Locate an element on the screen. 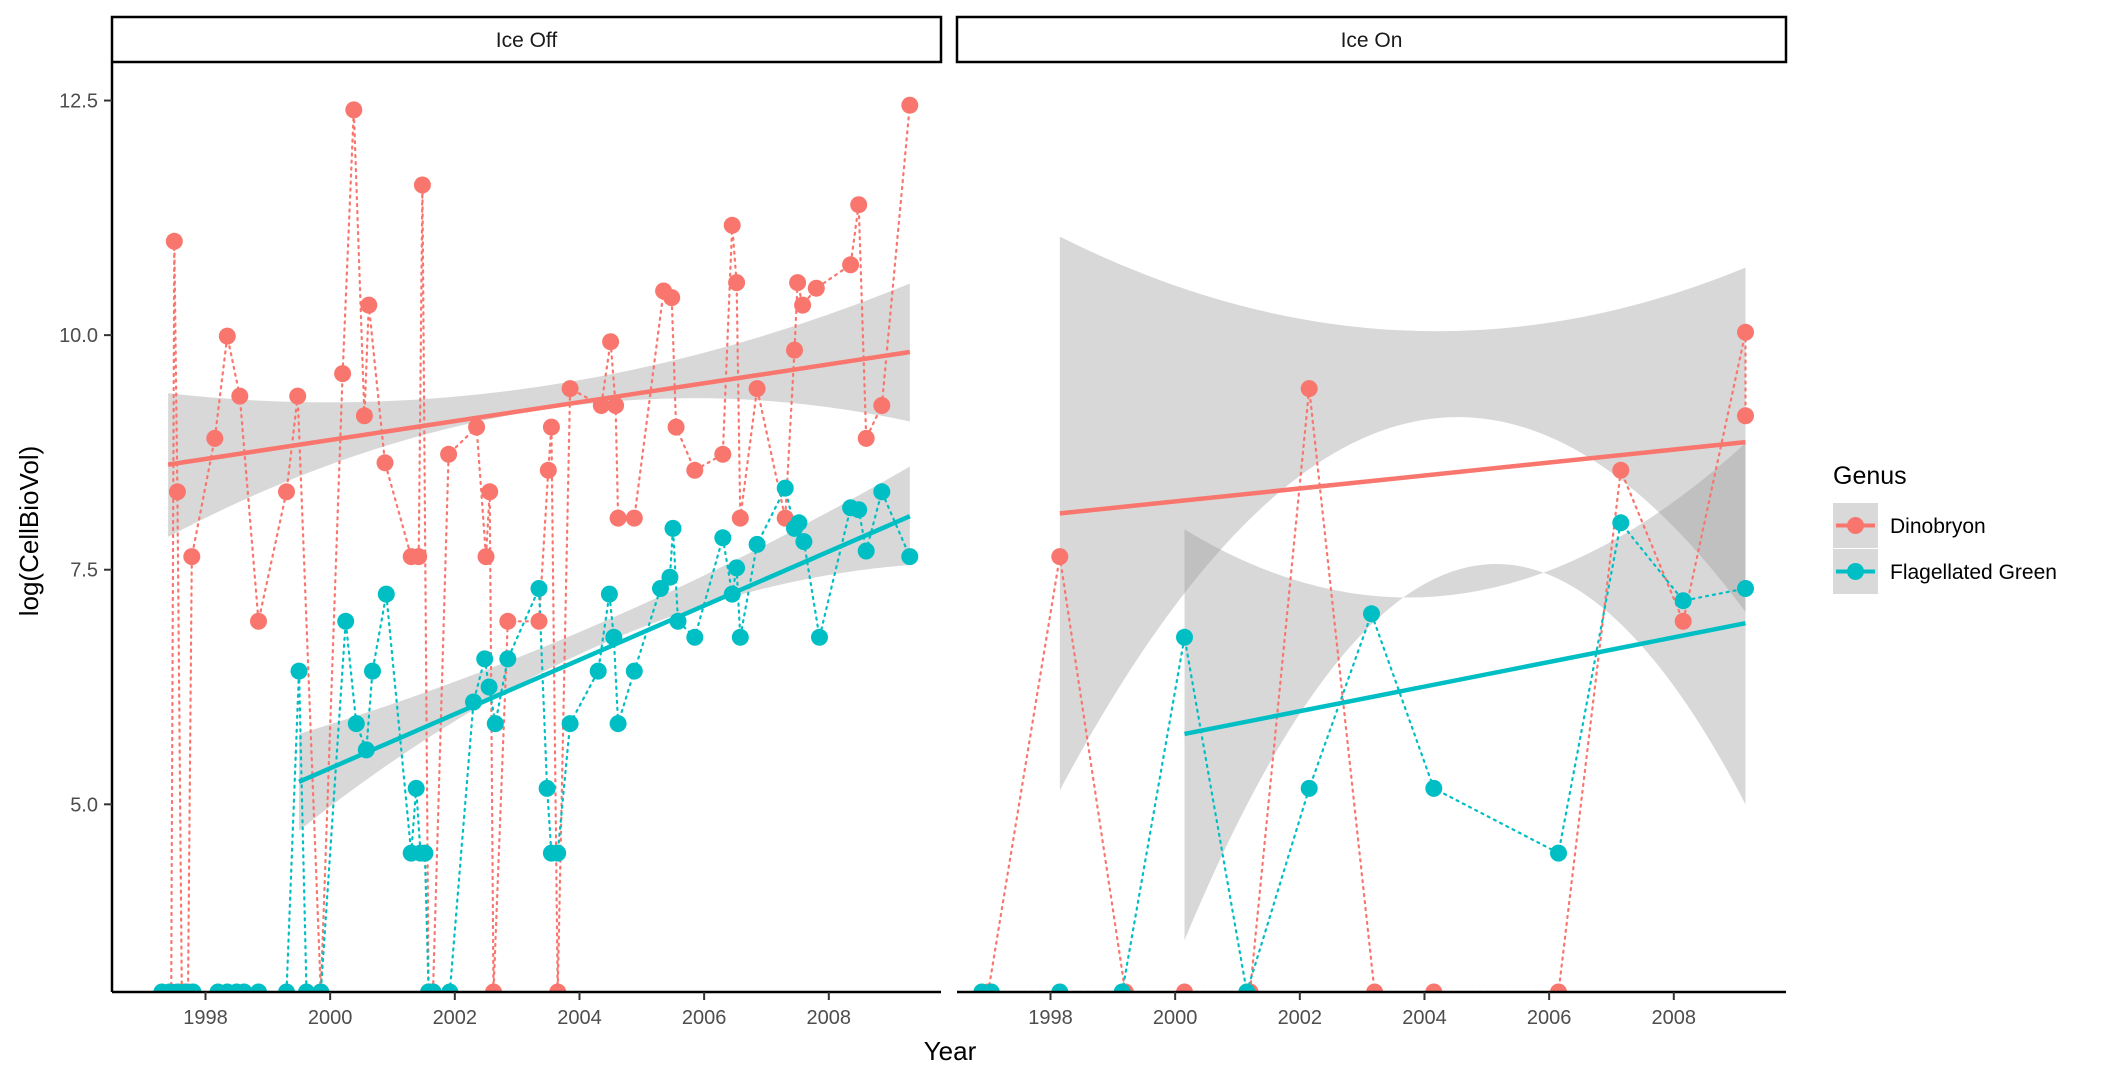  legend: Genus Dinobryon Flagellated Green is located at coordinates (1945, 528).